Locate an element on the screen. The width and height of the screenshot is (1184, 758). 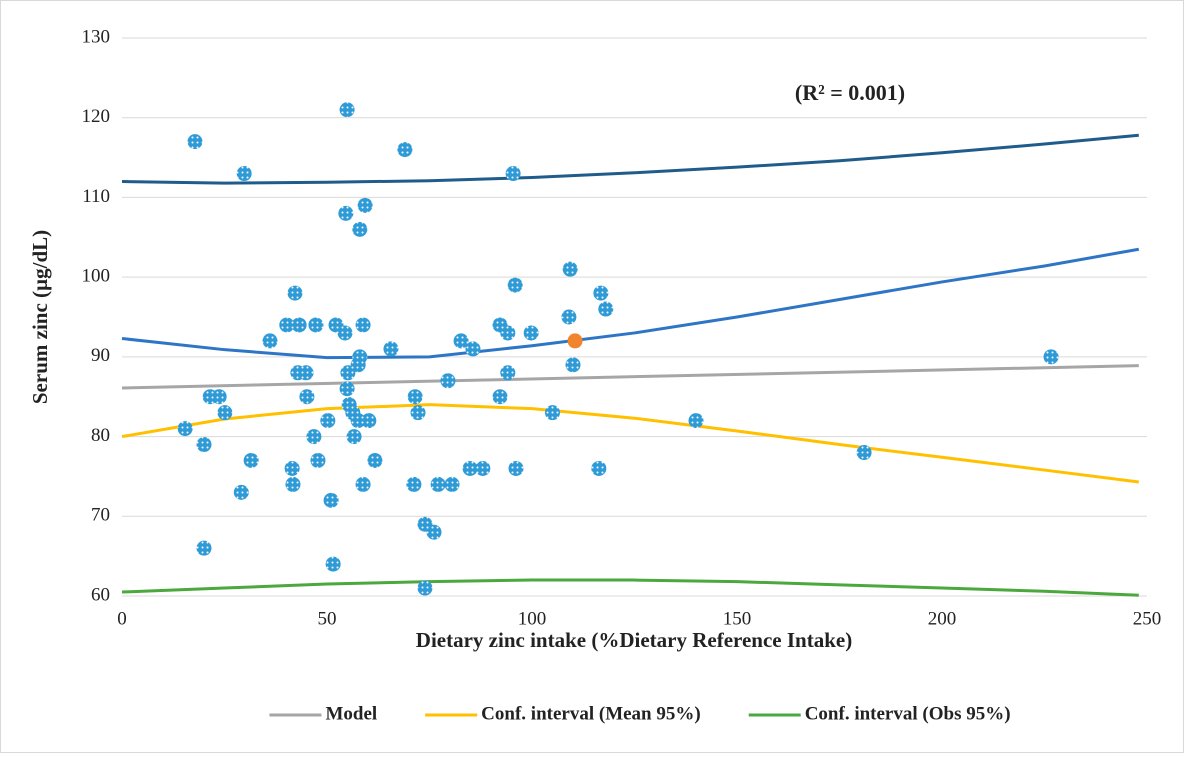
y-tick-label: 100 is located at coordinates (96, 276).